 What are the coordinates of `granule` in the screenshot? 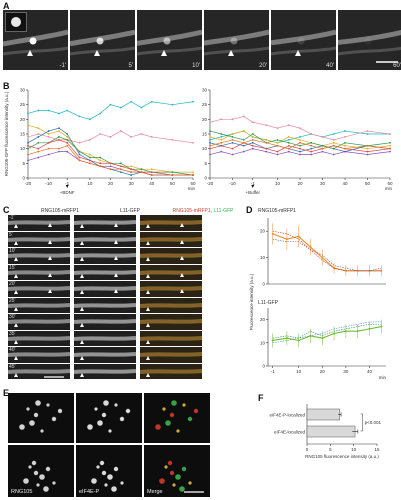 It's located at (301, 41).